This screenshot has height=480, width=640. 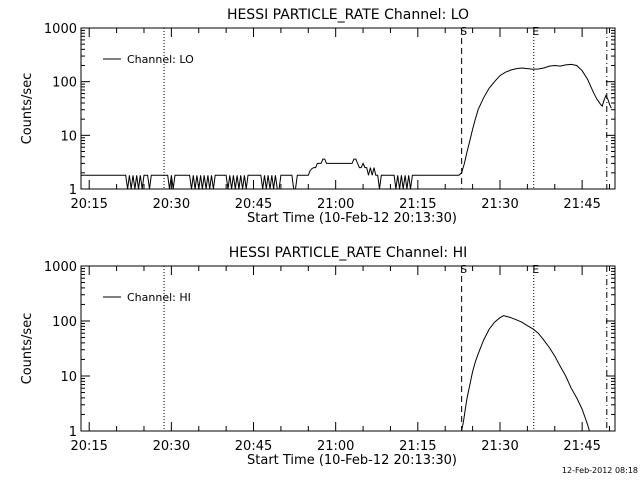 I want to click on legend-label: Channel: HI, so click(x=159, y=297).